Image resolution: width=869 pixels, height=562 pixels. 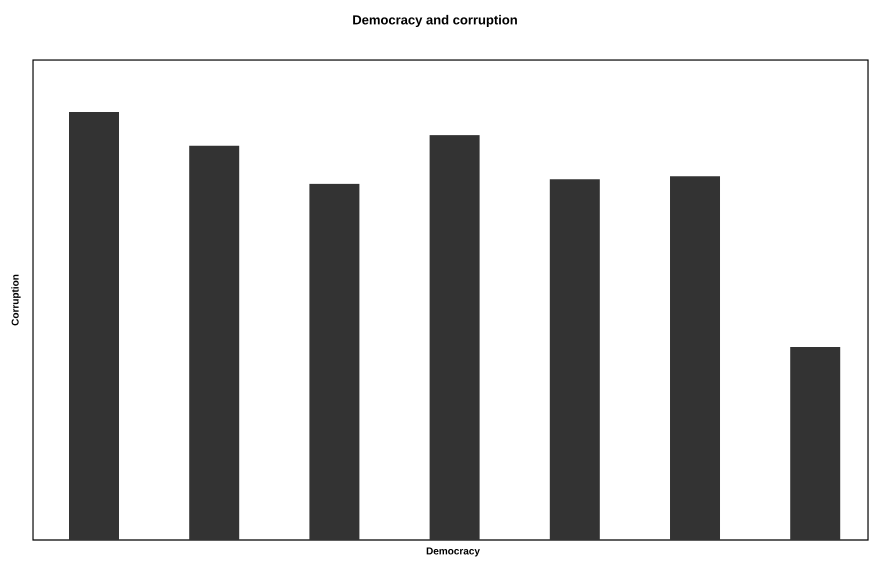 I want to click on y-axis-title: Corruption, so click(x=16, y=300).